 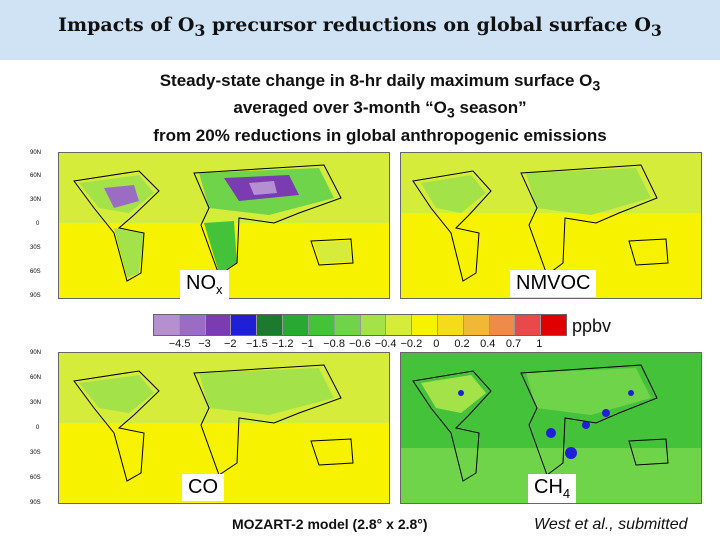 I want to click on model-caption: MOZART-2 model (2.8° x 2.8°), so click(x=330, y=524).